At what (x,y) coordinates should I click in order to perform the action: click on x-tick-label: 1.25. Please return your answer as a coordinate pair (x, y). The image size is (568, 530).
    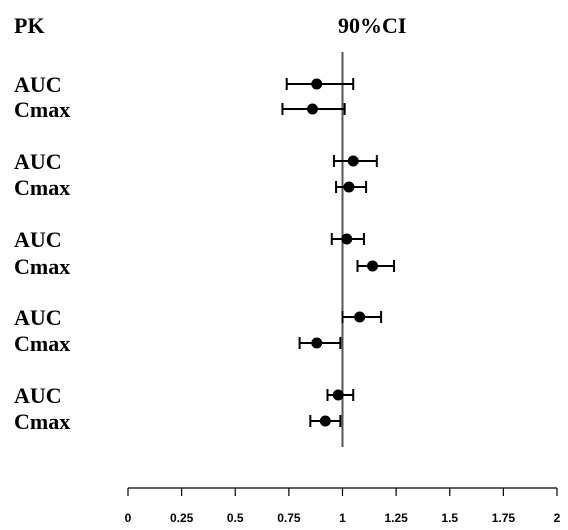
    Looking at the image, I should click on (396, 518).